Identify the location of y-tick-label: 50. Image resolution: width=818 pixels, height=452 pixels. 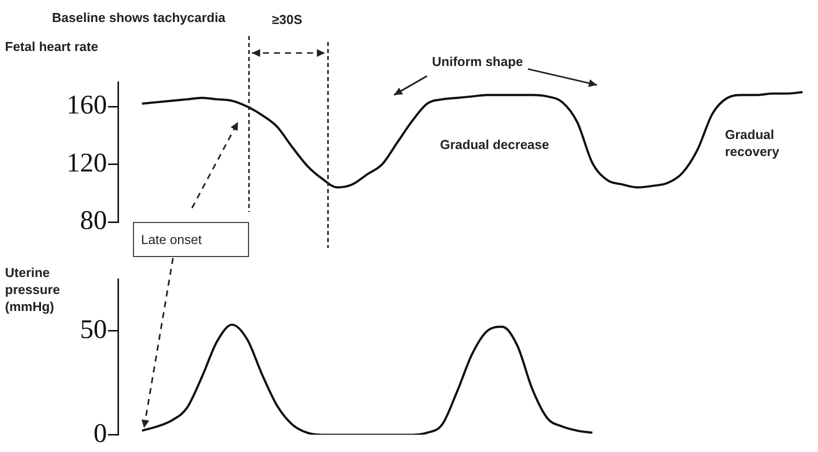
(93, 329).